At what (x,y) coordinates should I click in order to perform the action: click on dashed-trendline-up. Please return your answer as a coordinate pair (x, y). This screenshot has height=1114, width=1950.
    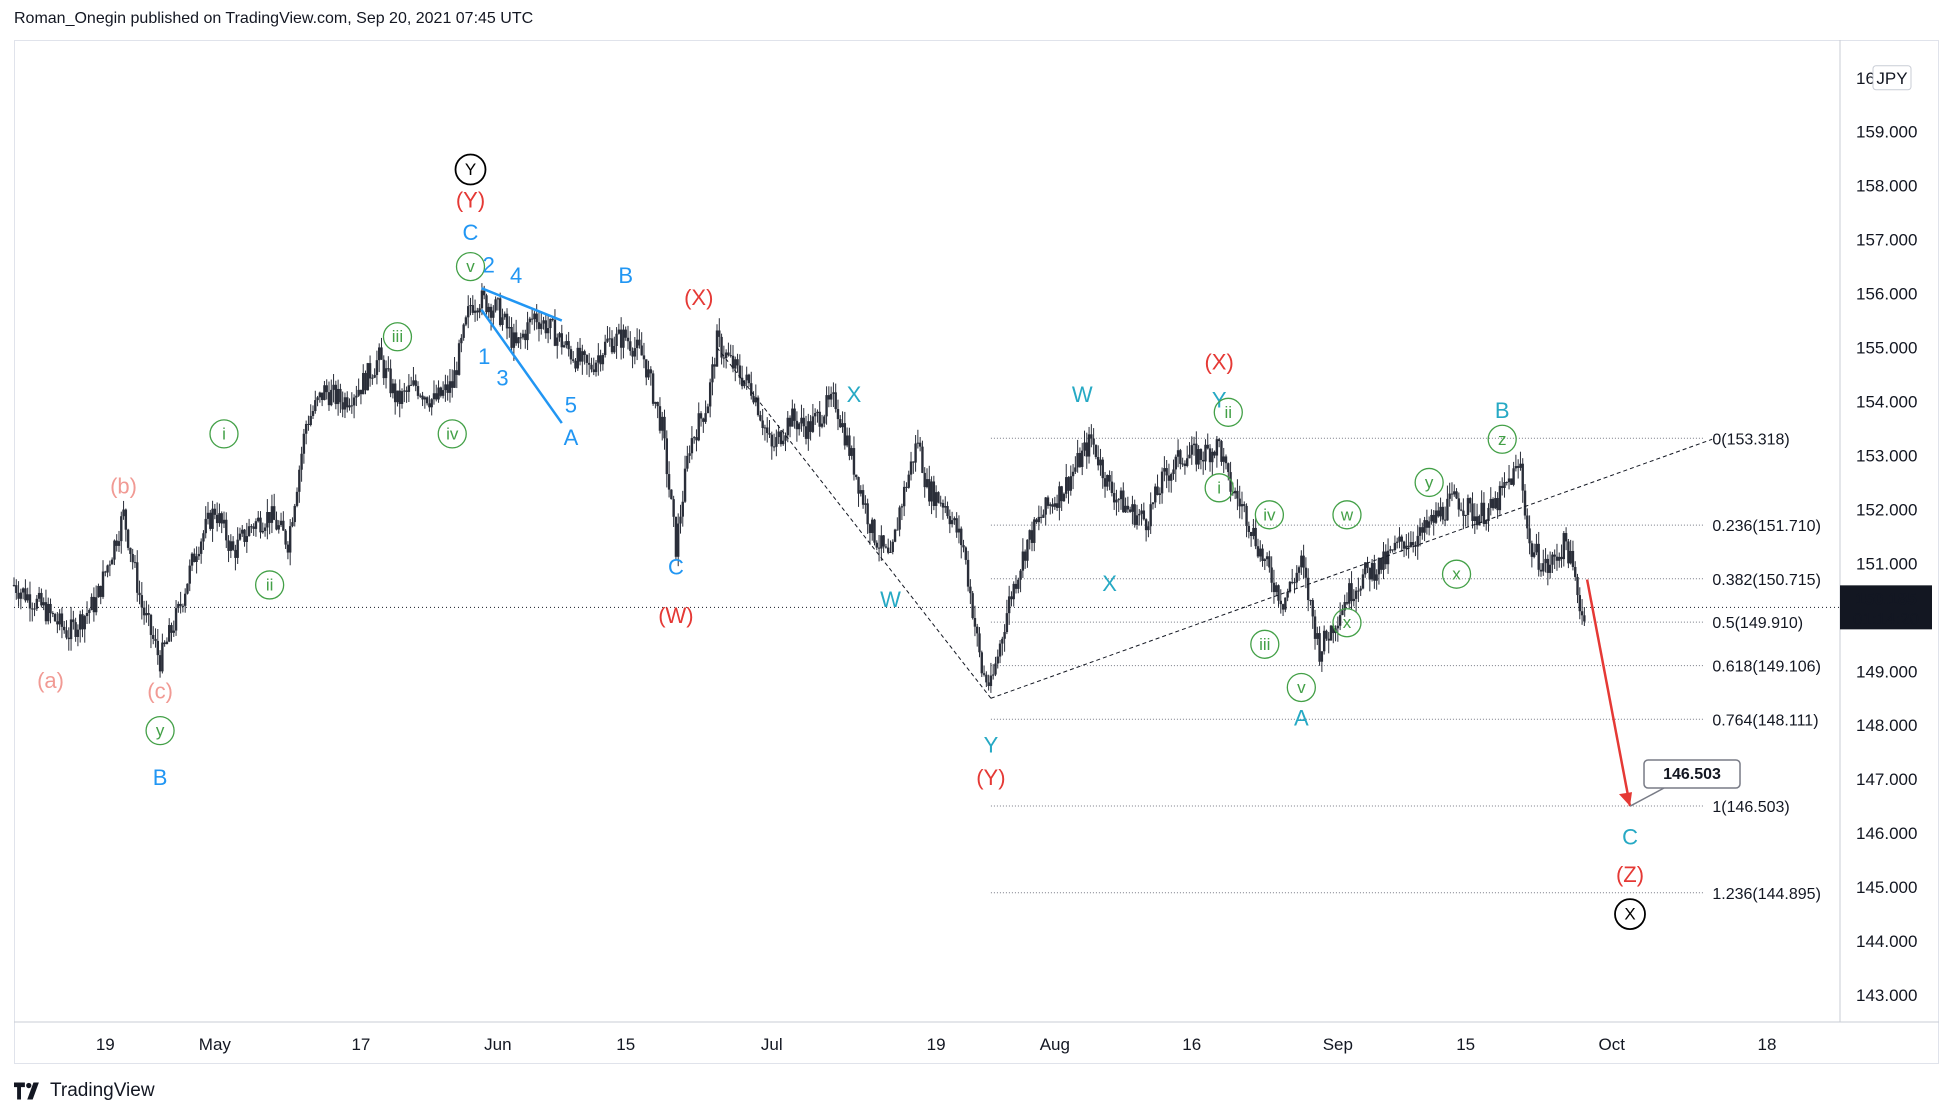
    Looking at the image, I should click on (1351, 568).